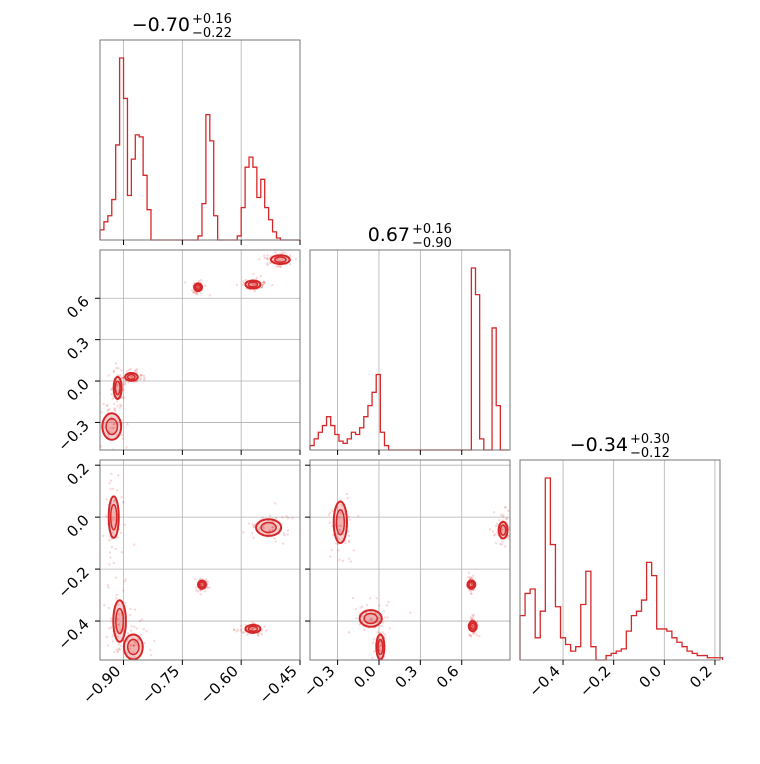 Image resolution: width=760 pixels, height=764 pixels. Describe the element at coordinates (409, 359) in the screenshot. I see `histogram-step` at that location.